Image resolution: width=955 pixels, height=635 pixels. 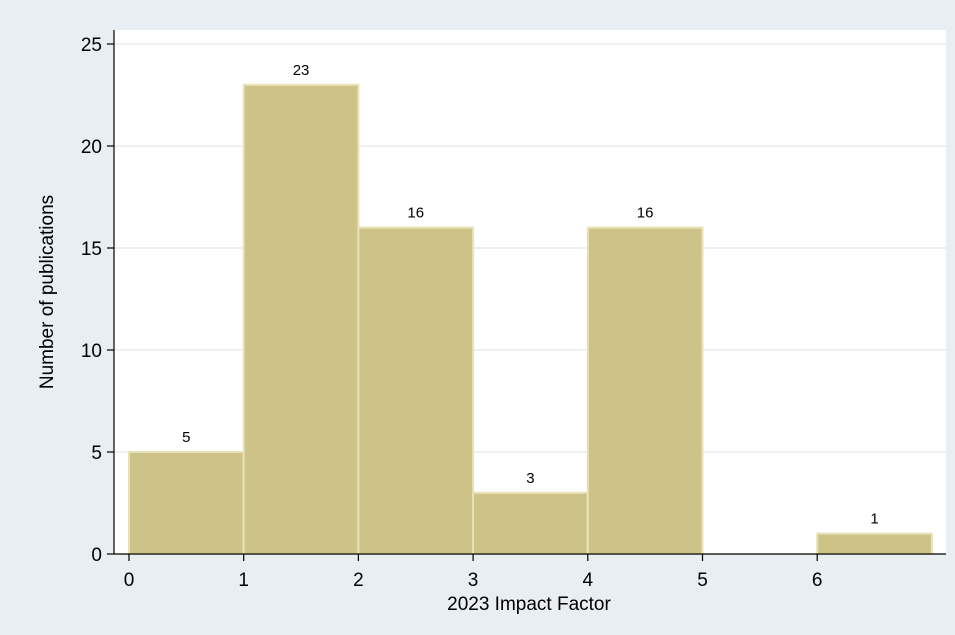 What do you see at coordinates (47, 292) in the screenshot?
I see `y-axis-title: Number of publications` at bounding box center [47, 292].